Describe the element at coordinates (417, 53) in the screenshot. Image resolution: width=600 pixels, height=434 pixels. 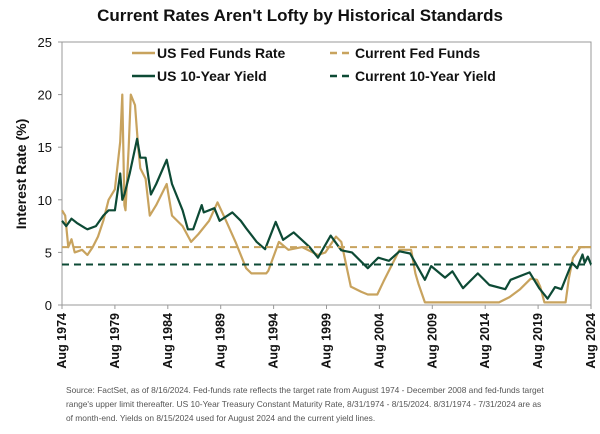
I see `legend-label: Current Fed Funds` at that location.